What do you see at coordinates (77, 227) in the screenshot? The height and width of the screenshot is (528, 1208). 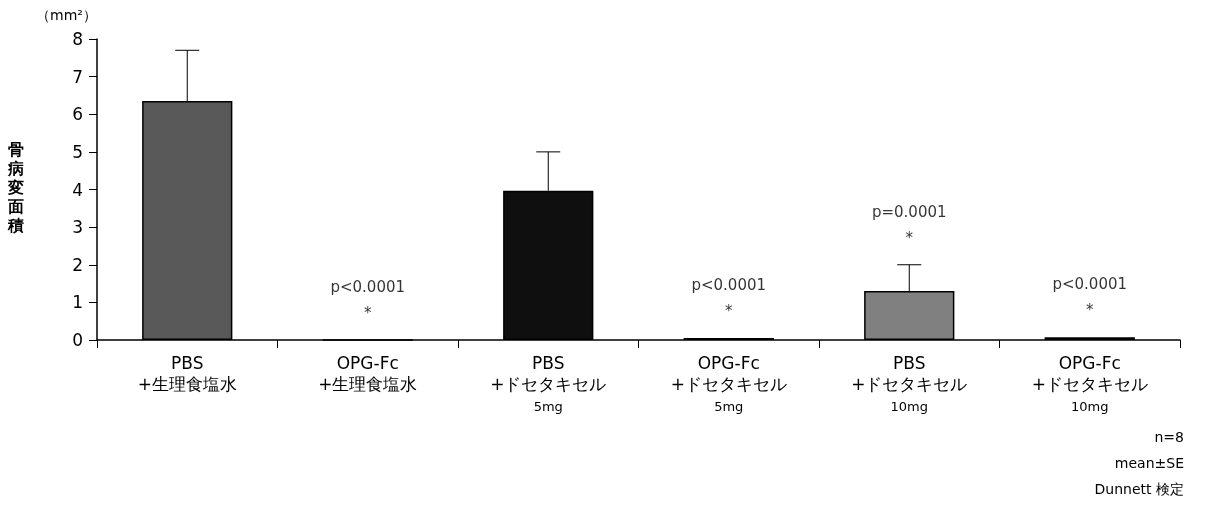 I see `y-tick-label: 3` at bounding box center [77, 227].